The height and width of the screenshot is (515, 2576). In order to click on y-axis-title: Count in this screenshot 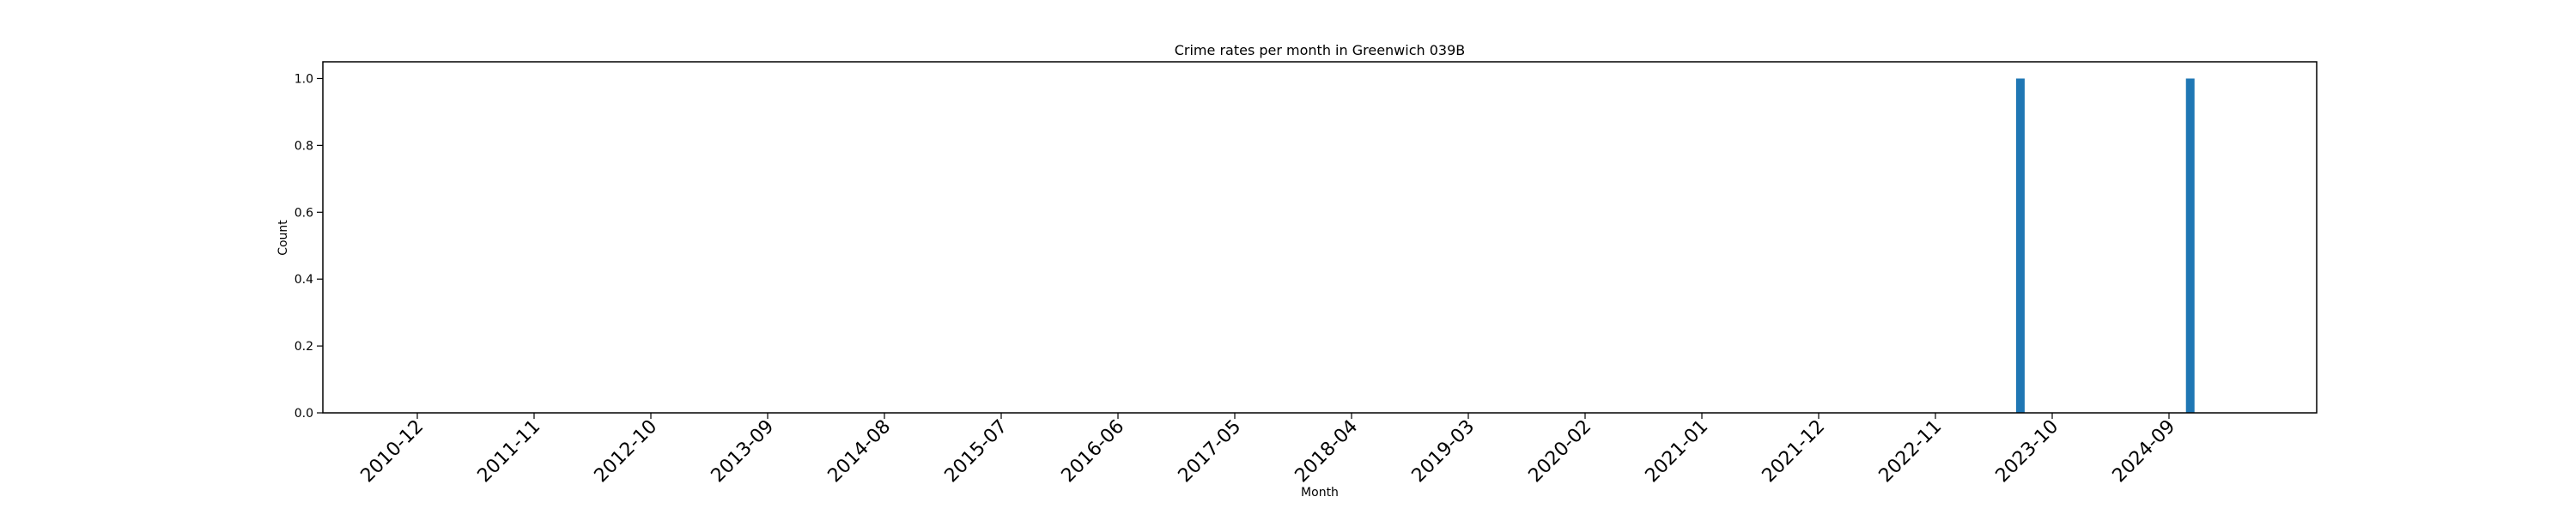, I will do `click(283, 238)`.